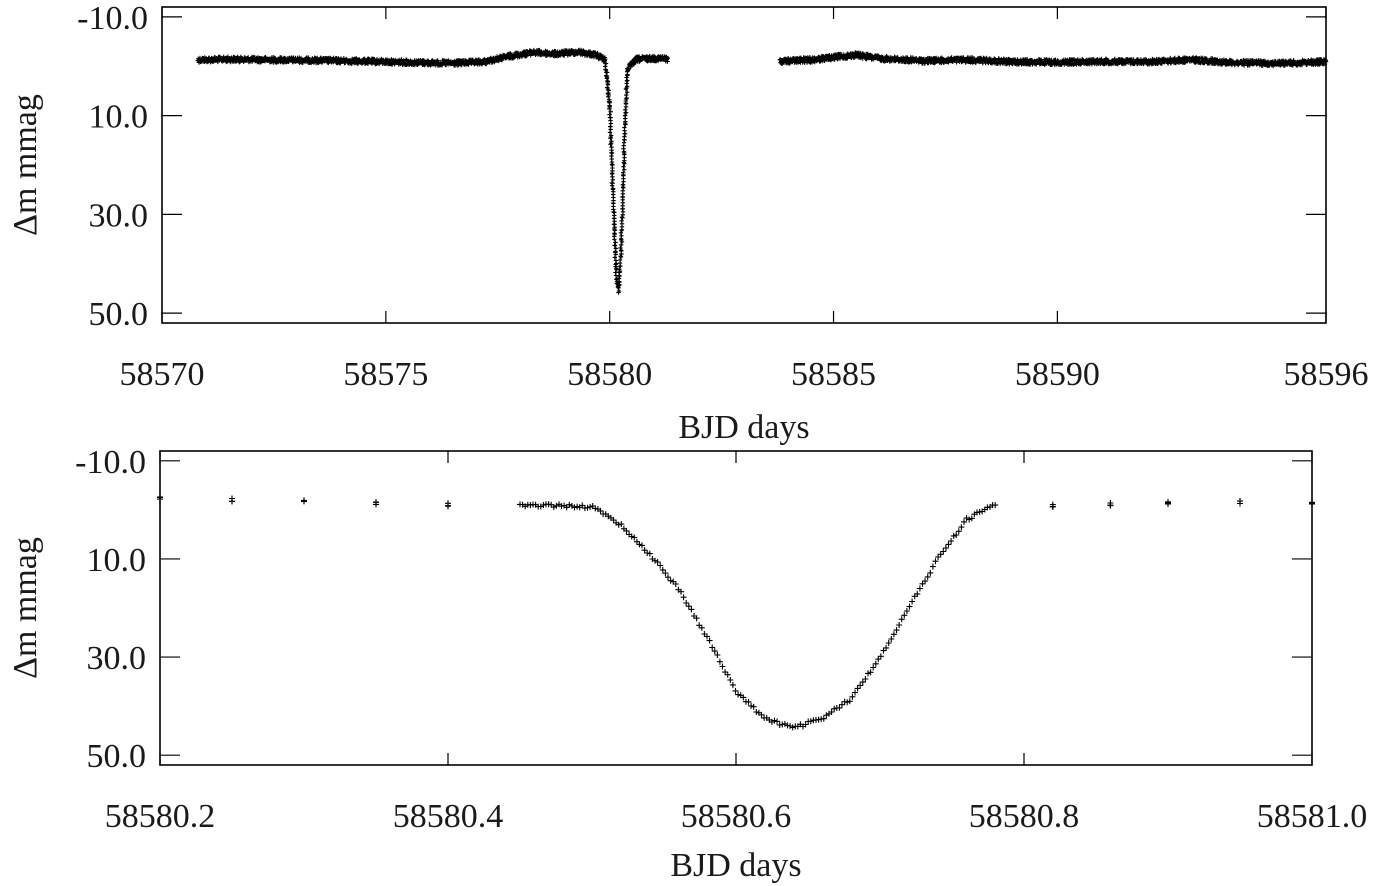 The image size is (1396, 886). Describe the element at coordinates (609, 374) in the screenshot. I see `x-tick-label: 58580` at that location.